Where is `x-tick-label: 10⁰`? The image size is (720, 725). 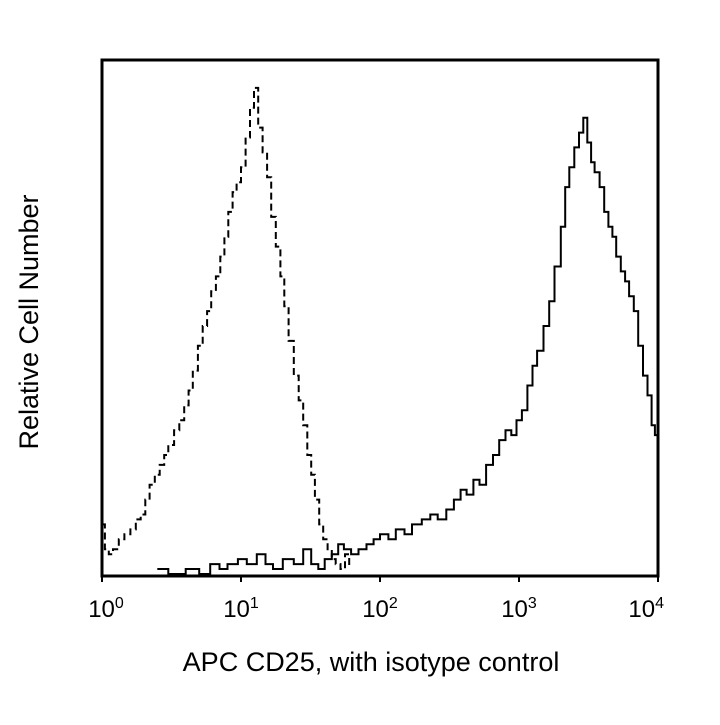
x-tick-label: 10⁰ is located at coordinates (106, 609).